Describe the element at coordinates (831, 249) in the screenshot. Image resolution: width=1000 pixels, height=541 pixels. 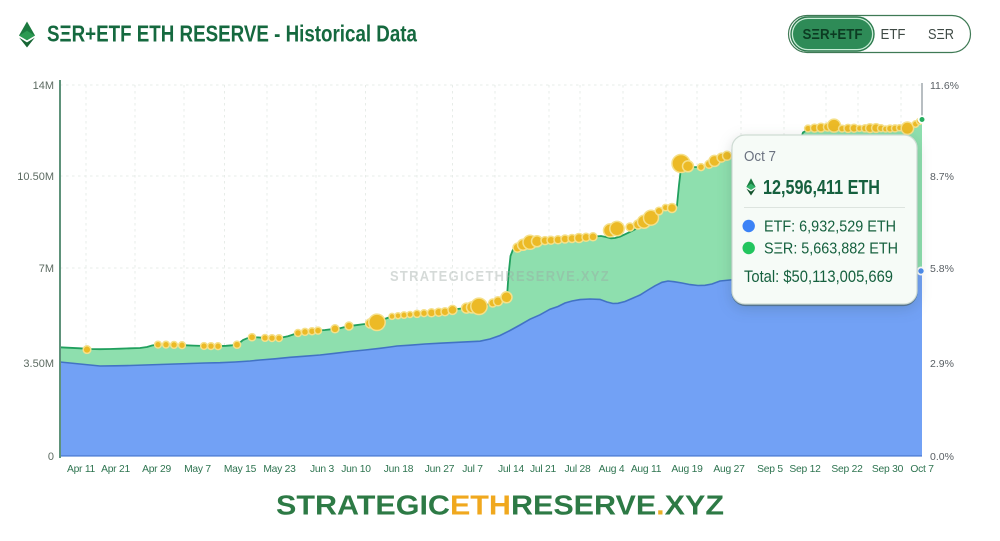
I see `svg-text: SΞR: 5,663,882 ETH` at that location.